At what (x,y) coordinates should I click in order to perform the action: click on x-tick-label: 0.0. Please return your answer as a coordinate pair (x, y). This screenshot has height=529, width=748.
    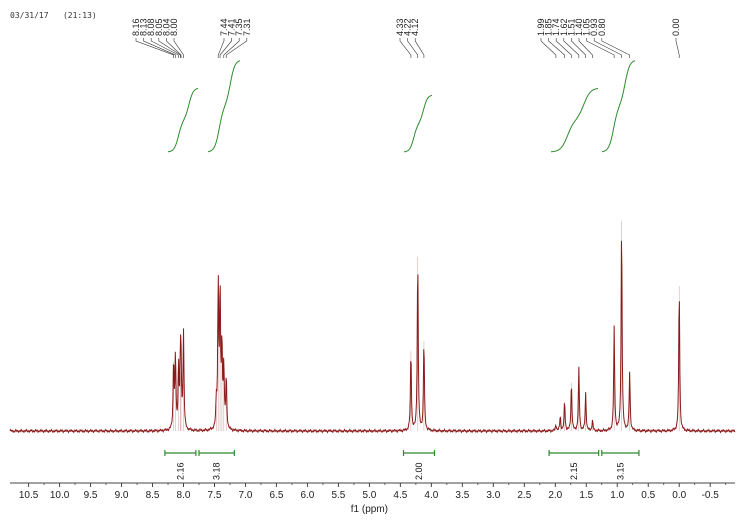
    Looking at the image, I should click on (679, 495).